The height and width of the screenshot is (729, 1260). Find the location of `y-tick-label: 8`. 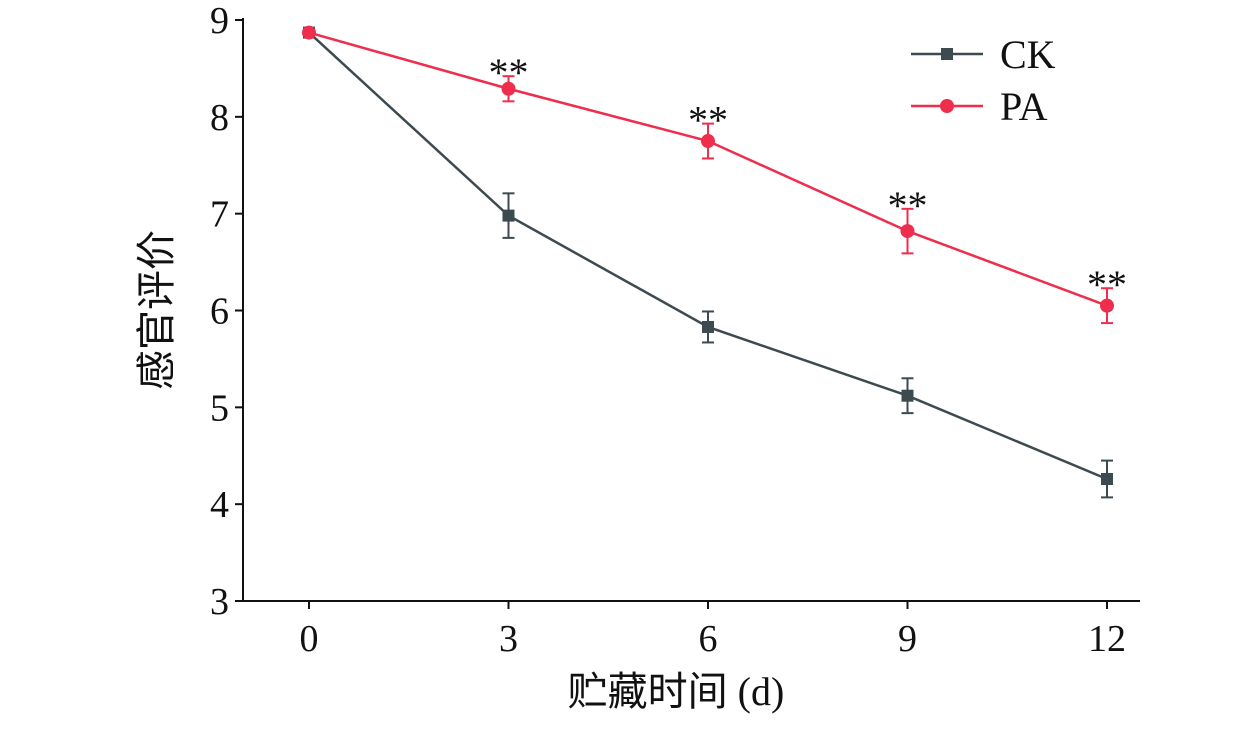

y-tick-label: 8 is located at coordinates (219, 118).